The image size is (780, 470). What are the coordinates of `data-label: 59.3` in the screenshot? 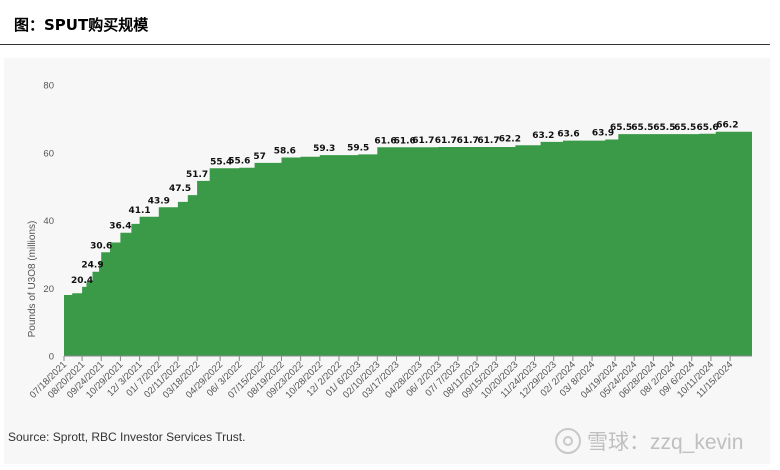 It's located at (324, 149).